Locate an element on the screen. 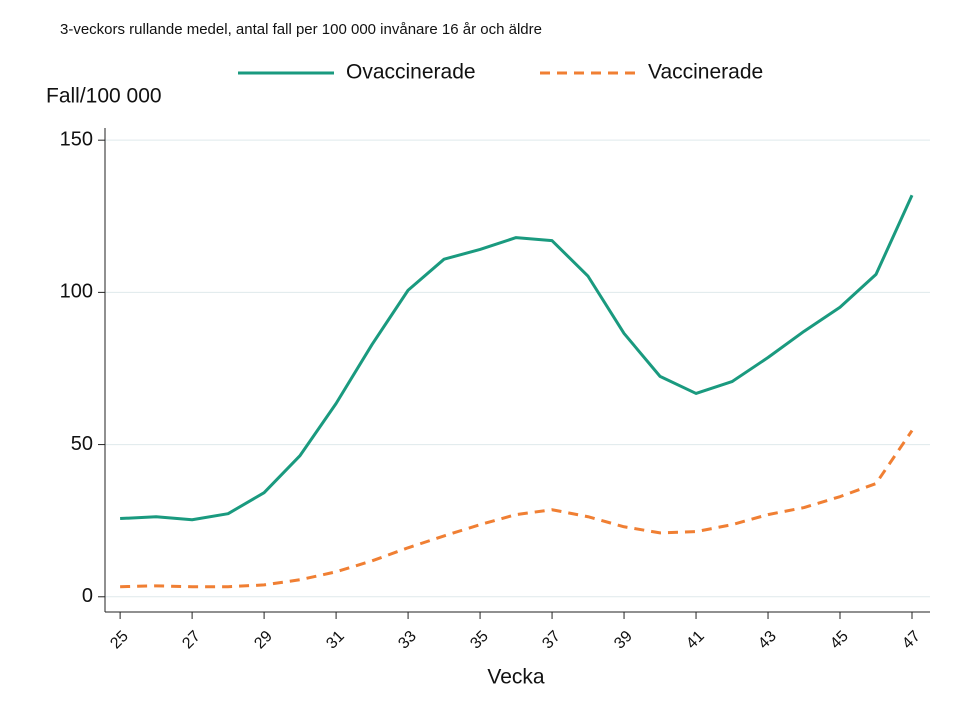  x-tick-label: 41 is located at coordinates (695, 640).